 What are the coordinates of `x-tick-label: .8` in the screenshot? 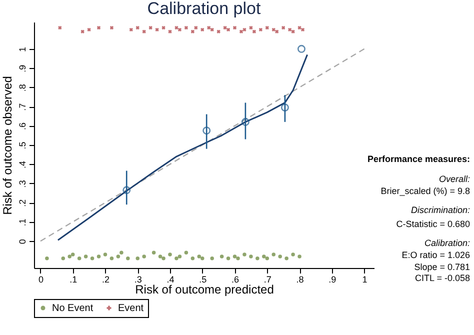 It's located at (300, 279).